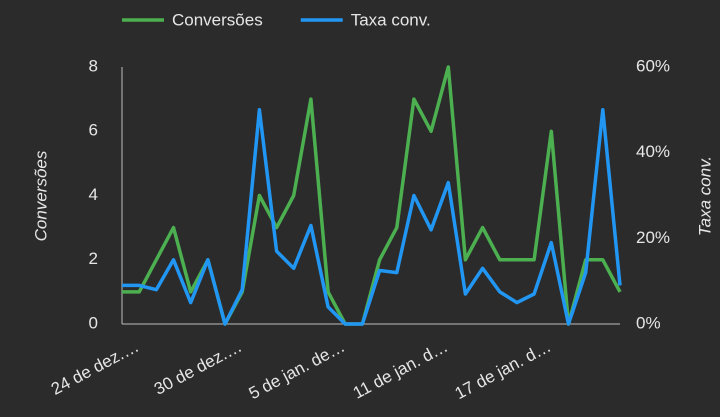 Image resolution: width=720 pixels, height=417 pixels. I want to click on y-tick-label: 8, so click(93, 65).